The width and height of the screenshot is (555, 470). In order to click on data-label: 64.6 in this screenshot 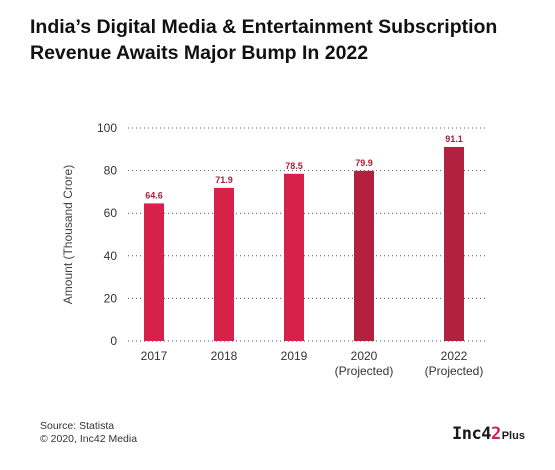, I will do `click(154, 195)`.